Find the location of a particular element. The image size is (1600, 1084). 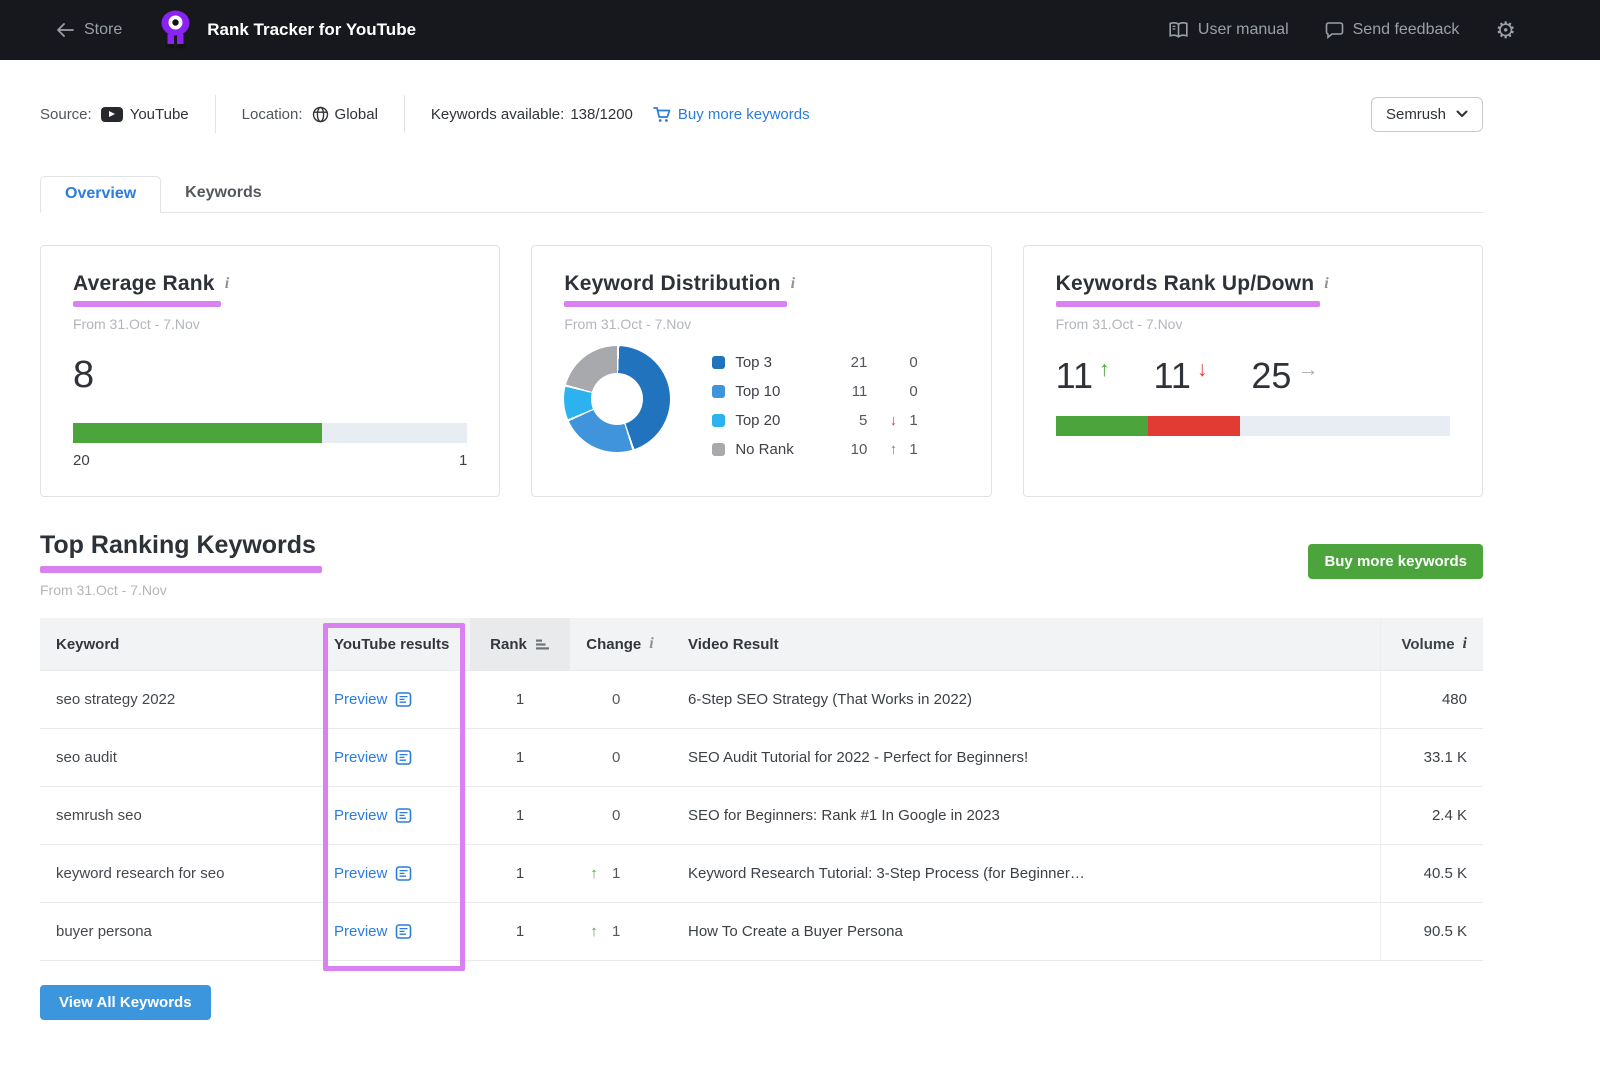

view-all-keywords-button: View All Keywords is located at coordinates (125, 1002).